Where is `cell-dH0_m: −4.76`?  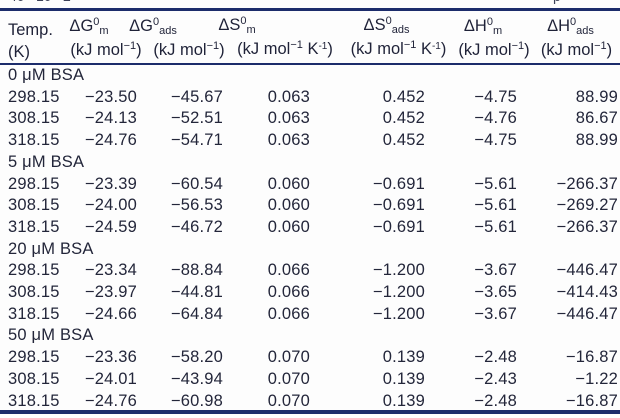
cell-dH0_m: −4.76 is located at coordinates (495, 118).